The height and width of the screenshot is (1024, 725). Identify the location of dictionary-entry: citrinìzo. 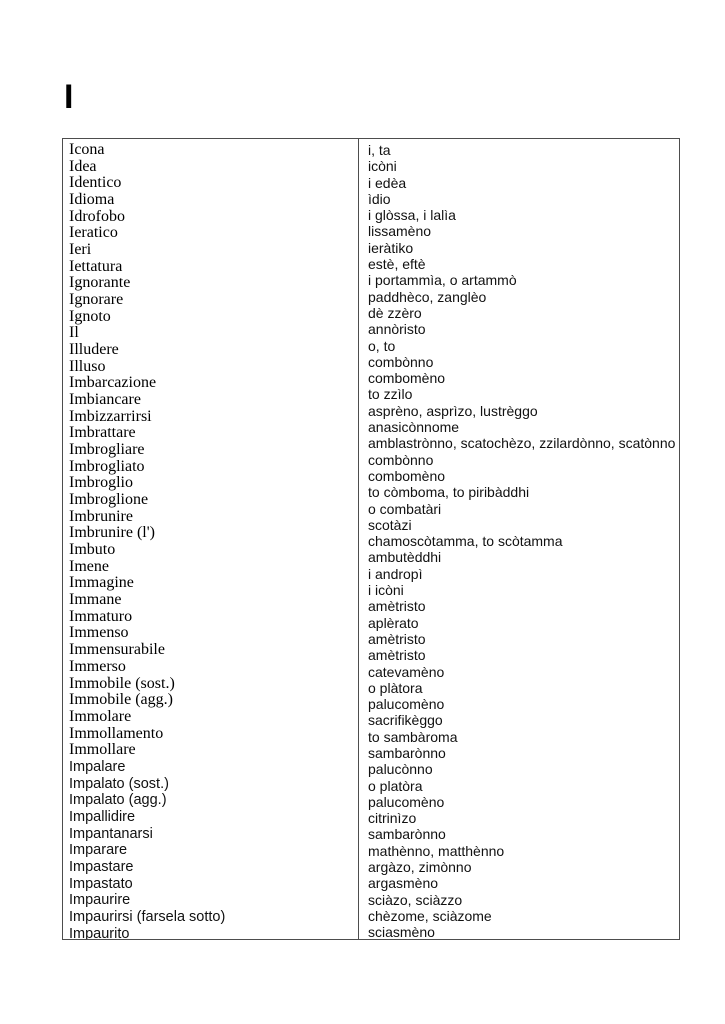
(392, 818).